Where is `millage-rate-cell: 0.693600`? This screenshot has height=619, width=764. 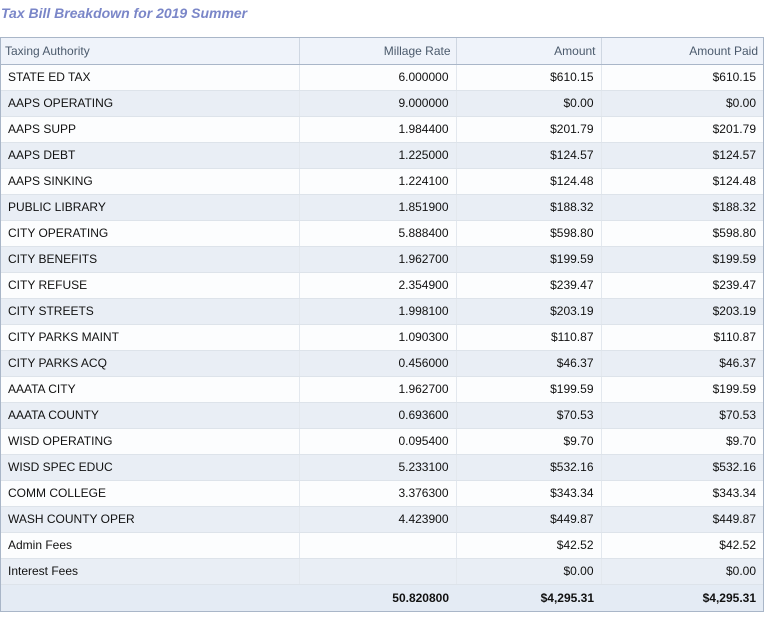 millage-rate-cell: 0.693600 is located at coordinates (378, 415).